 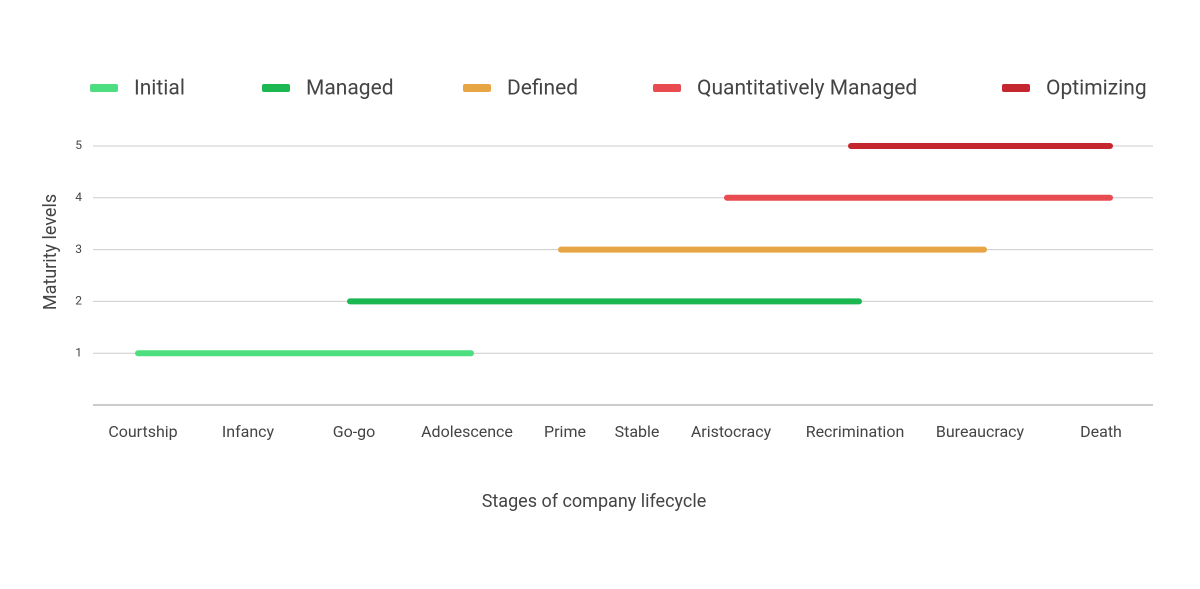 What do you see at coordinates (350, 89) in the screenshot?
I see `legend-label: Managed` at bounding box center [350, 89].